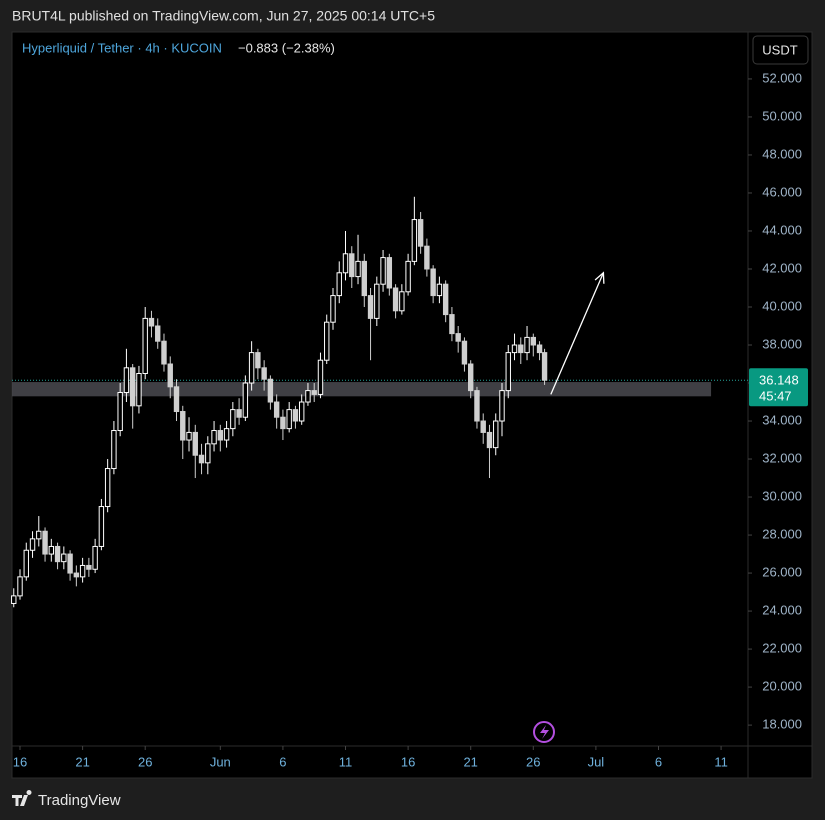  I want to click on support-zone, so click(362, 389).